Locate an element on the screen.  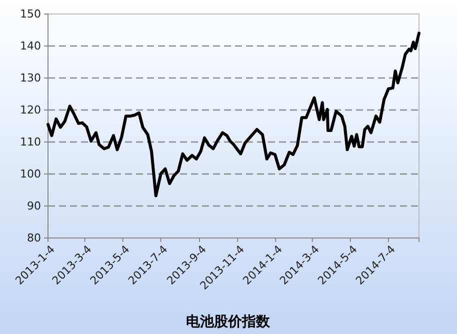
y-tick-label: 90 is located at coordinates (34, 206).